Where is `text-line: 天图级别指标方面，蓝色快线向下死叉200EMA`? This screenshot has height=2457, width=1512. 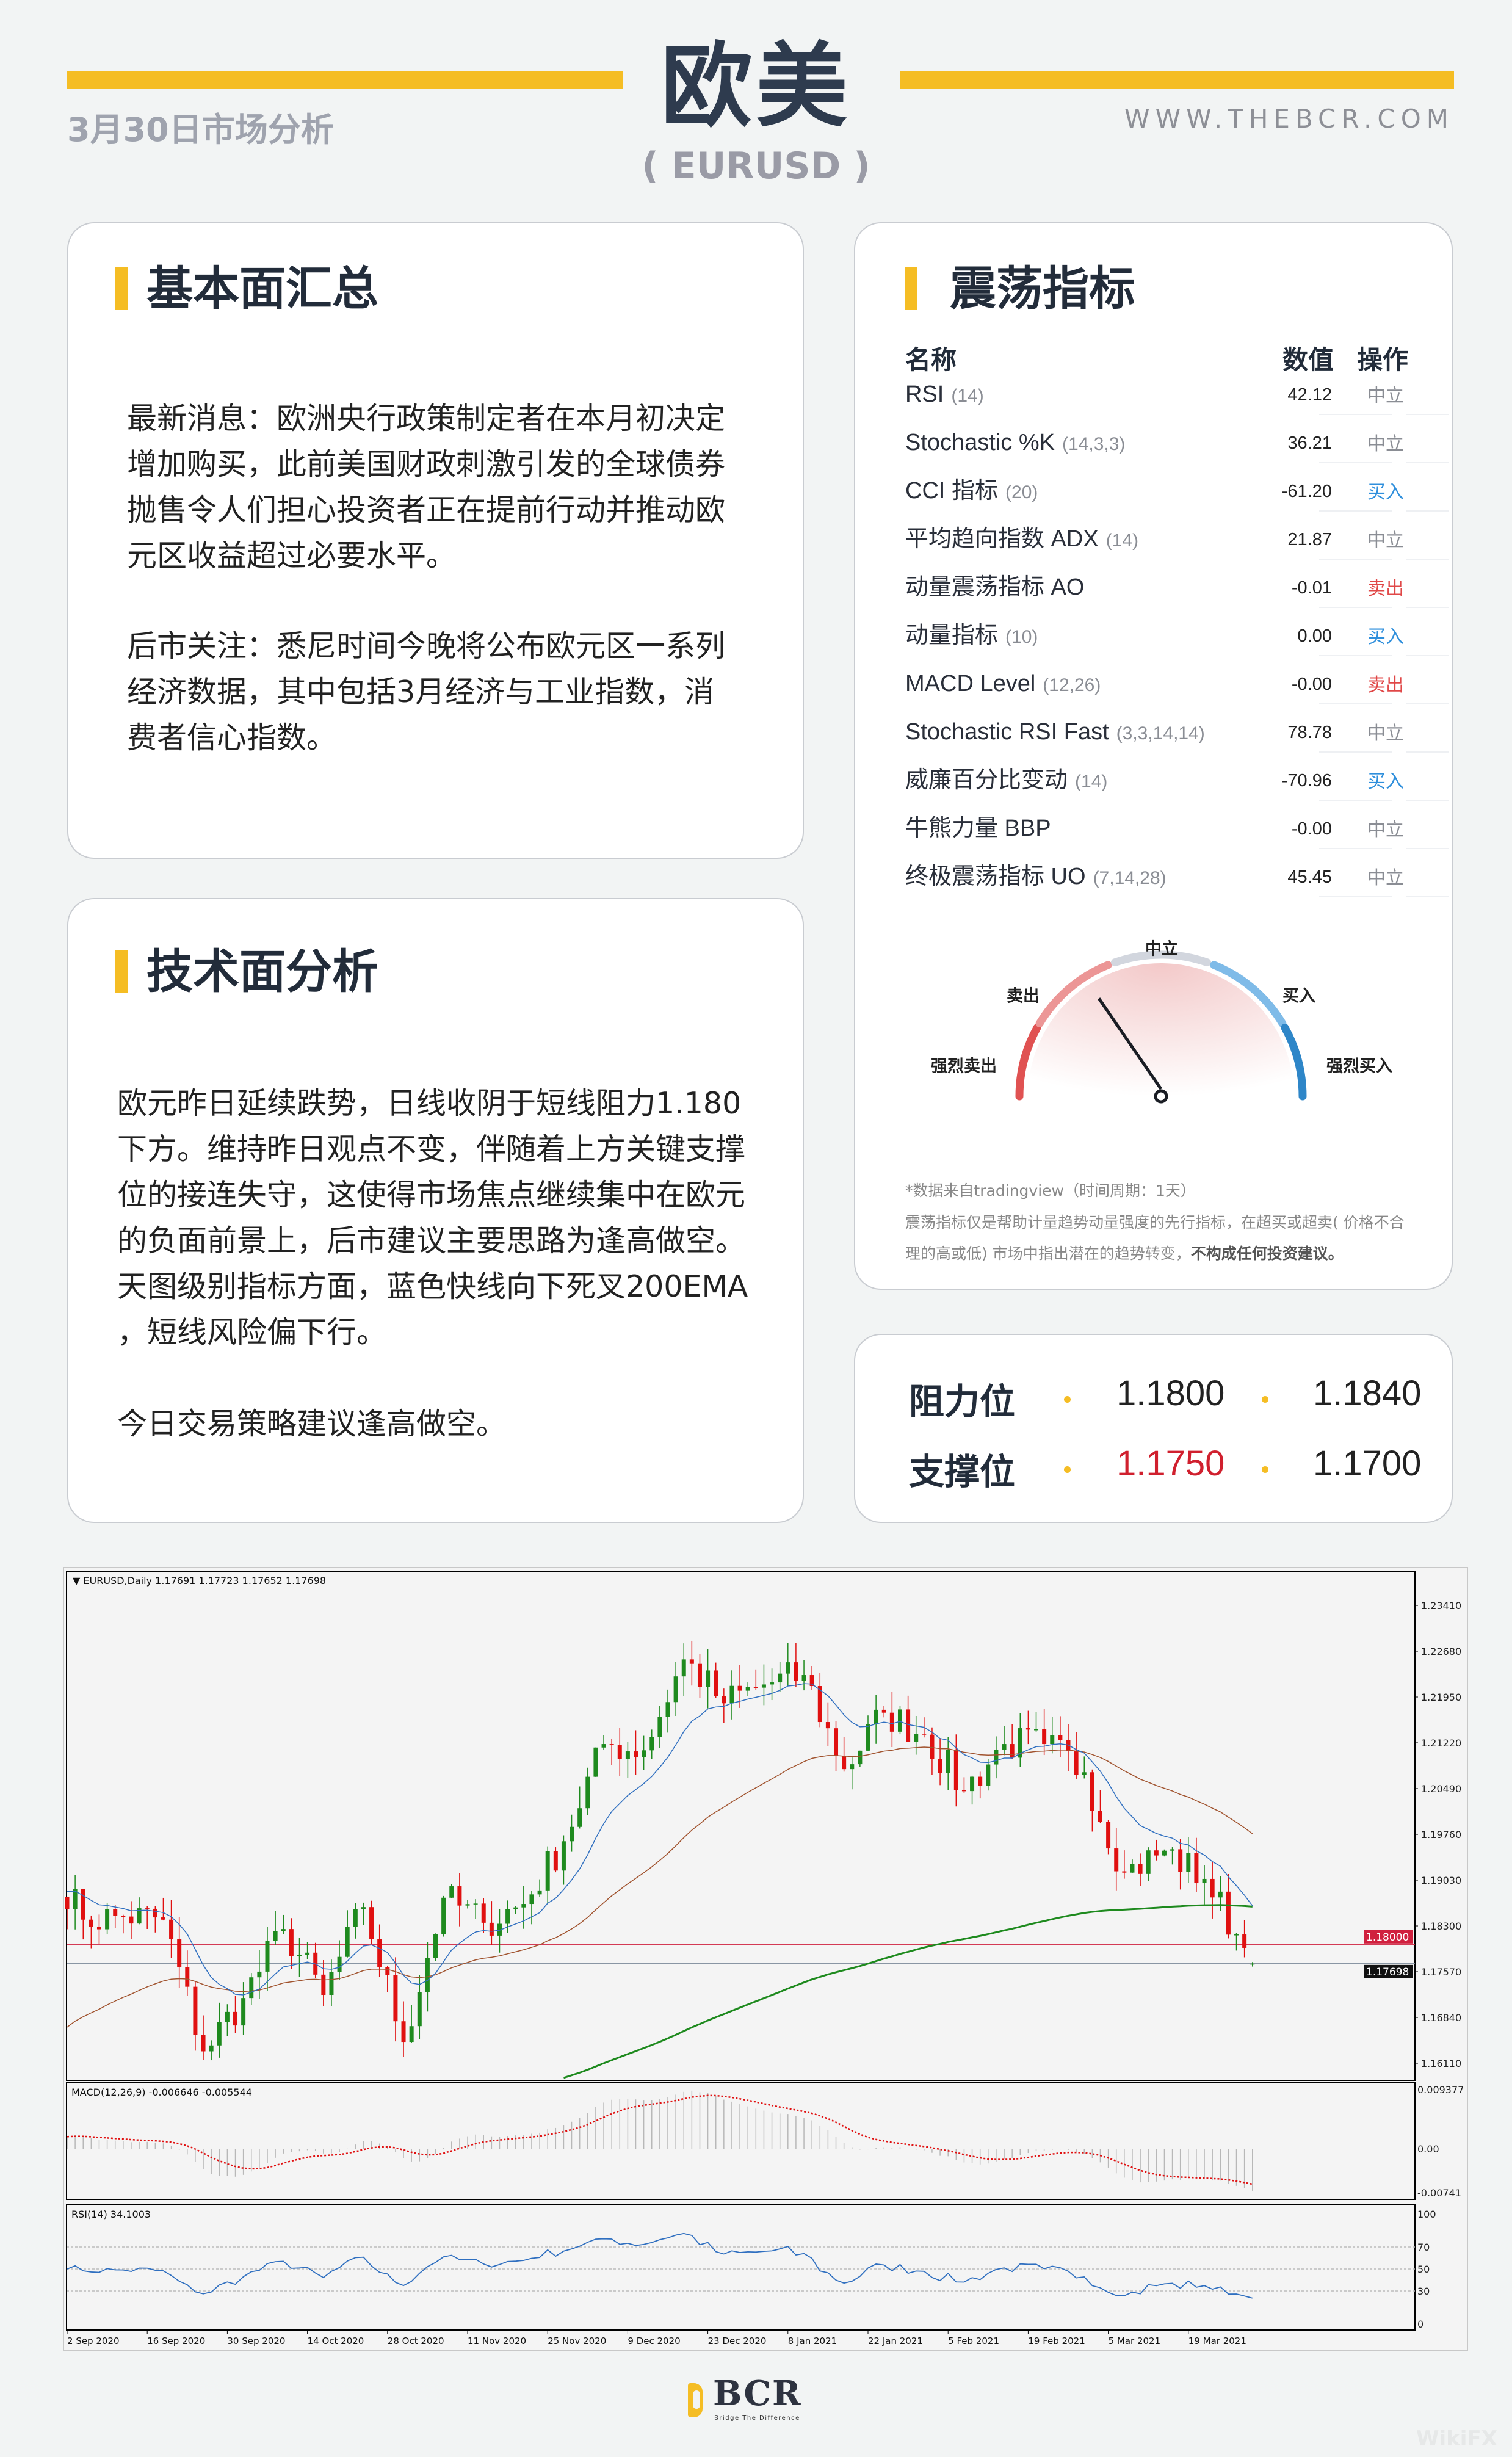 text-line: 天图级别指标方面，蓝色快线向下死叉200EMA is located at coordinates (432, 1287).